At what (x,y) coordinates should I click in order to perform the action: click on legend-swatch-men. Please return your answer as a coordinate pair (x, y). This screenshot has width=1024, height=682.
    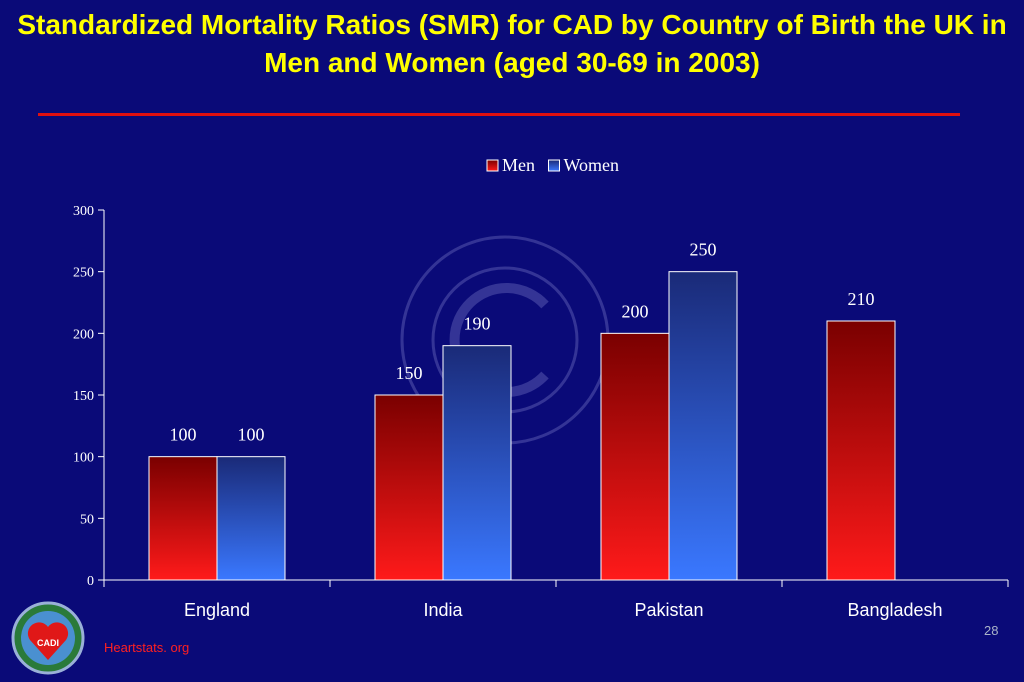
    Looking at the image, I should click on (492, 165).